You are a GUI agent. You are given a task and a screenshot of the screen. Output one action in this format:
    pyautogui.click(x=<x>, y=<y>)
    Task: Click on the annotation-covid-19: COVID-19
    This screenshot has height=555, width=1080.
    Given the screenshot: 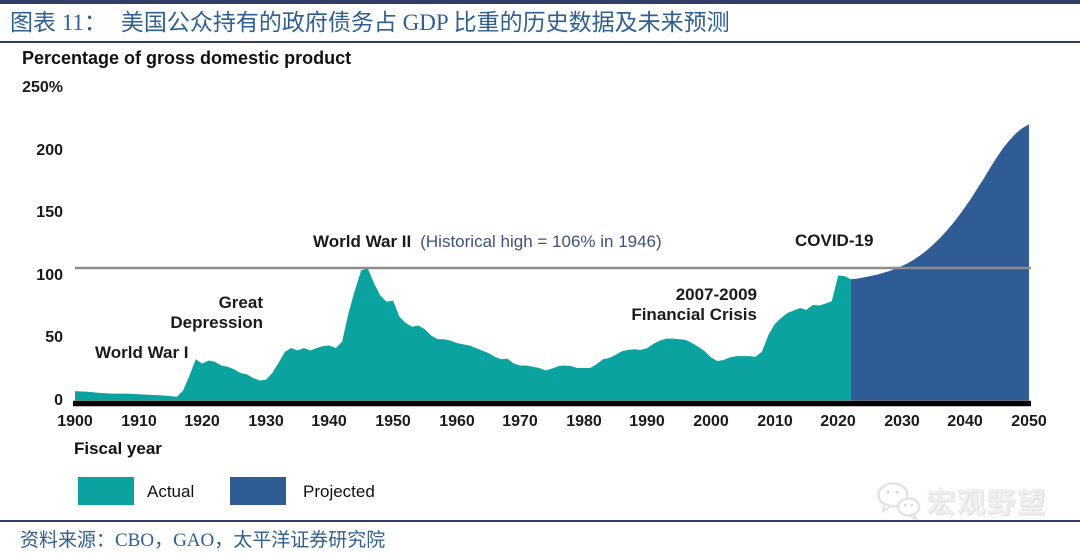 What is the action you would take?
    pyautogui.click(x=834, y=240)
    